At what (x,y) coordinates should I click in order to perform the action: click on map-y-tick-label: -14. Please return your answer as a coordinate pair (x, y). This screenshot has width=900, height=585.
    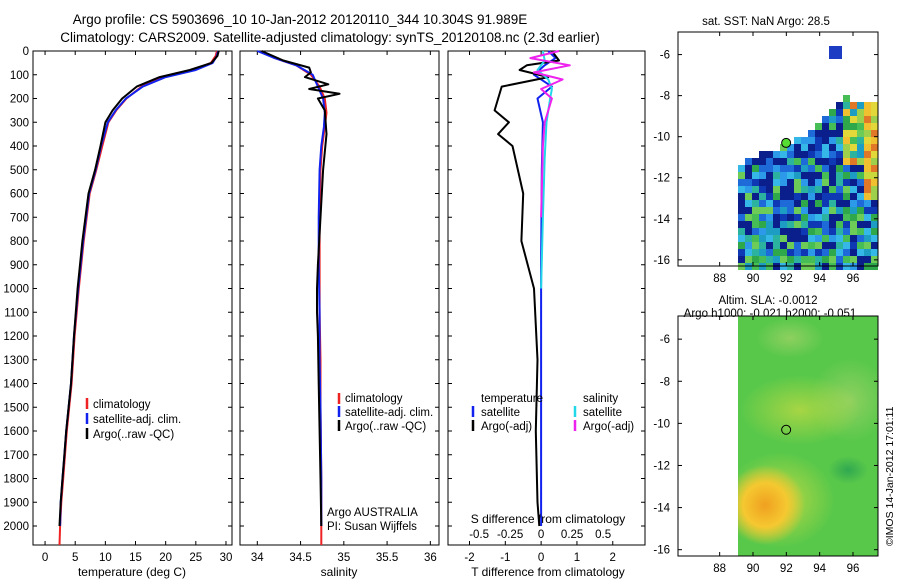
    Looking at the image, I should click on (661, 509).